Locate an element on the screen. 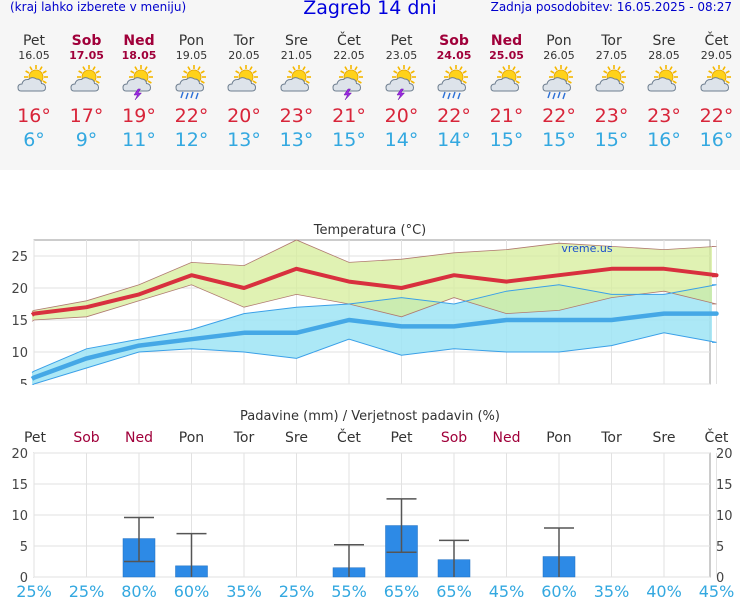  day-column: Tor 20.05 20° 13° is located at coordinates (244, 93).